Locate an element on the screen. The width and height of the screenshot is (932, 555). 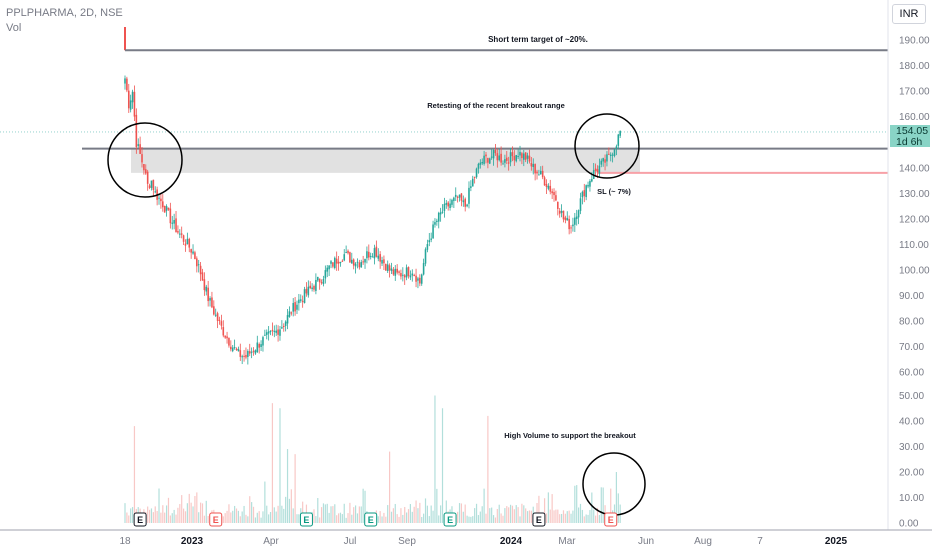
time-axis: 18 2023 Apr Jul Sep 2024 Mar Jun Aug 7 2025 is located at coordinates (466, 538).